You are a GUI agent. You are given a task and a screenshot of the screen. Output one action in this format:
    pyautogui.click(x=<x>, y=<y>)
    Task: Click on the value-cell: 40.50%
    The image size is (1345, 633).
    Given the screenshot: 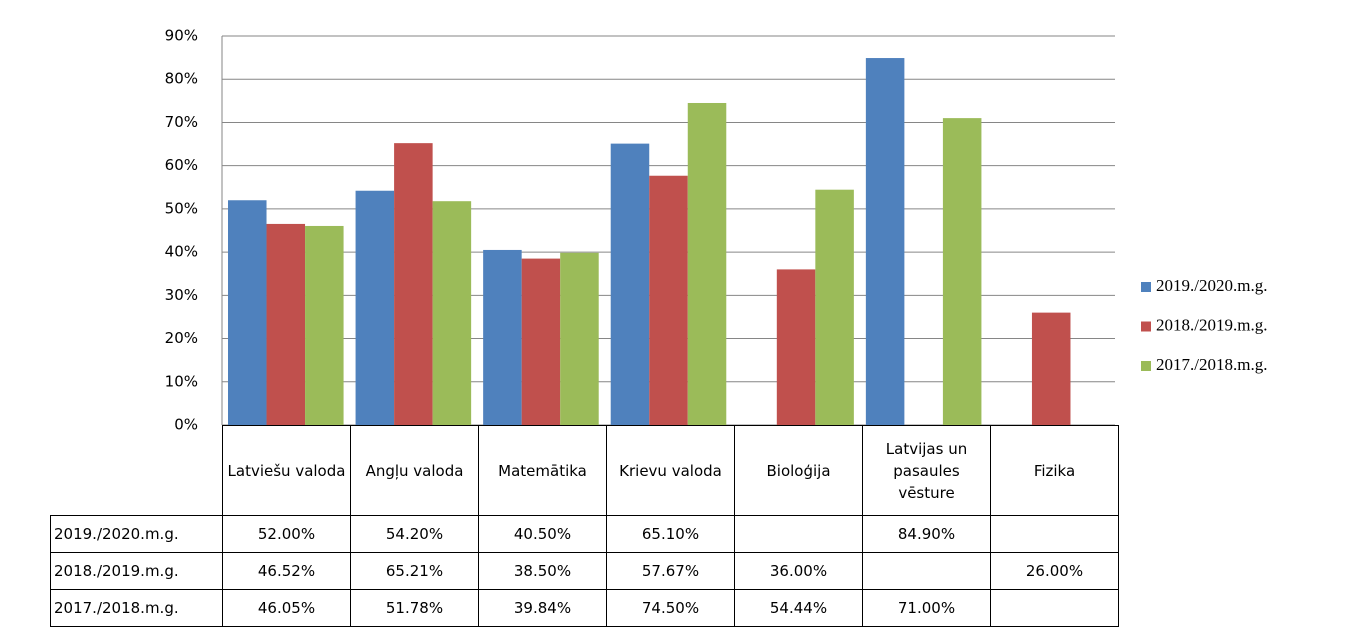 What is the action you would take?
    pyautogui.click(x=542, y=534)
    